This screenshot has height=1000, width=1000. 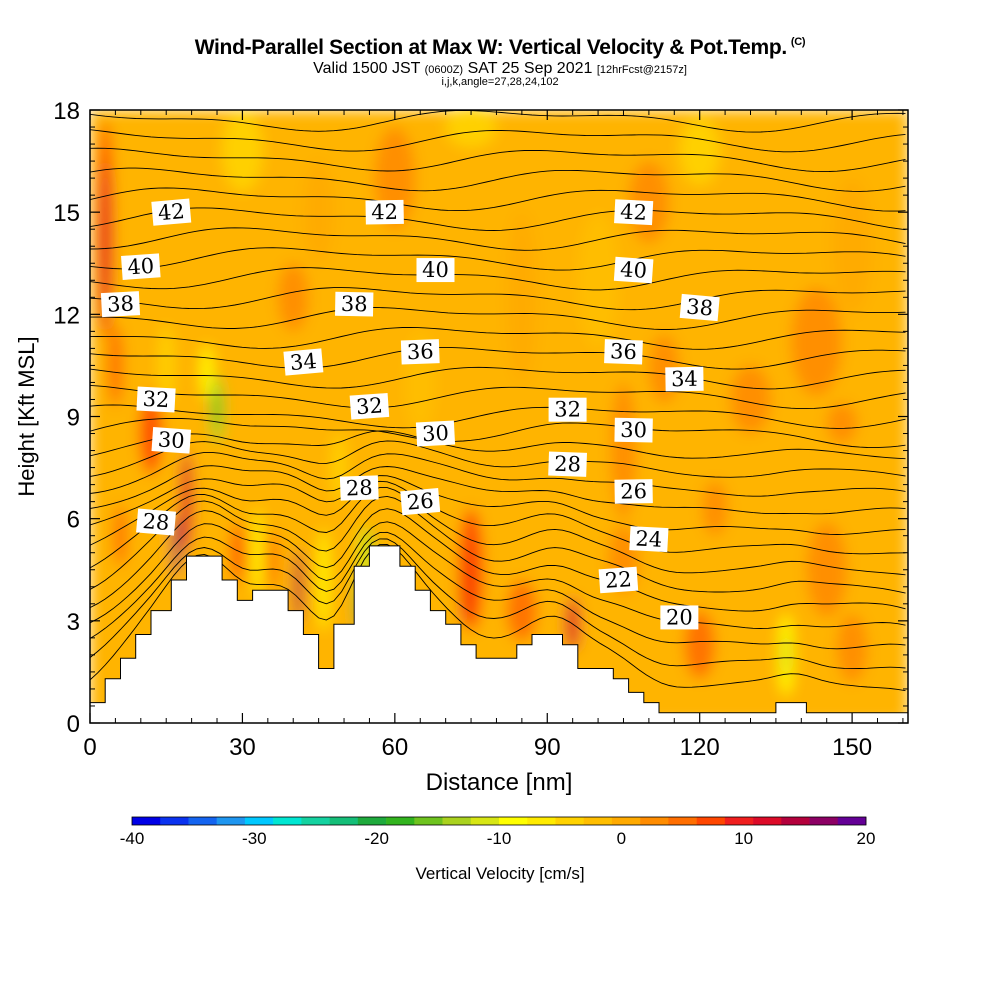 I want to click on theta-label: 26, so click(x=633, y=491).